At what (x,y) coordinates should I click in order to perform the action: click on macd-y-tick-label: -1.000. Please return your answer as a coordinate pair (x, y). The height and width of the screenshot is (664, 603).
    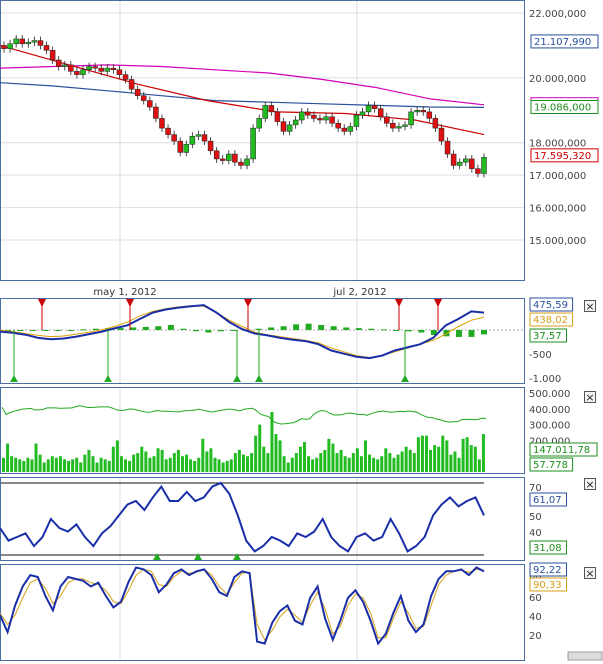
    Looking at the image, I should click on (545, 379).